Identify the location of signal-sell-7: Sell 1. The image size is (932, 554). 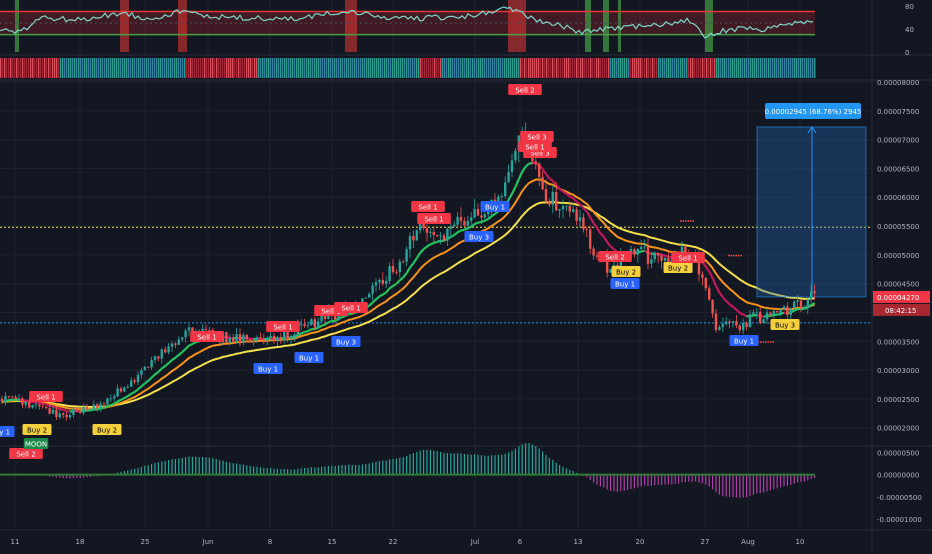
(283, 326).